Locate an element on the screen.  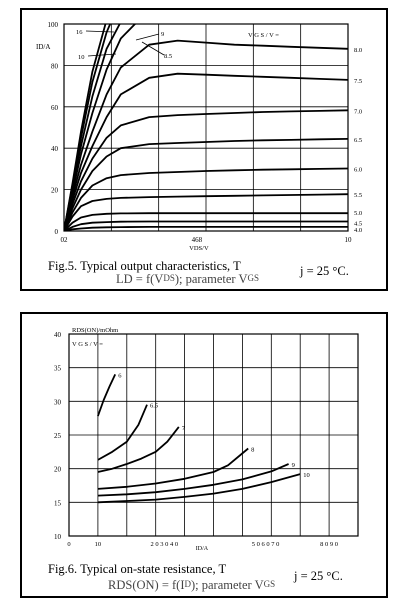
chart1-y-tick-label: 100 is located at coordinates (53, 25).